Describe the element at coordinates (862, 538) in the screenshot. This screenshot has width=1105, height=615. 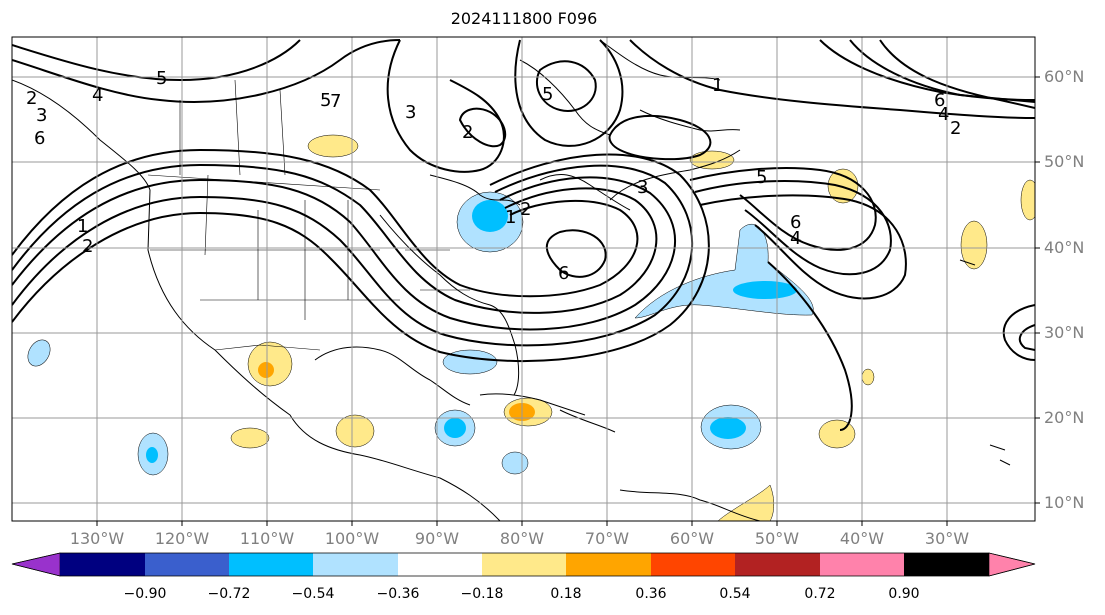
I see `lon-label: 40°W` at that location.